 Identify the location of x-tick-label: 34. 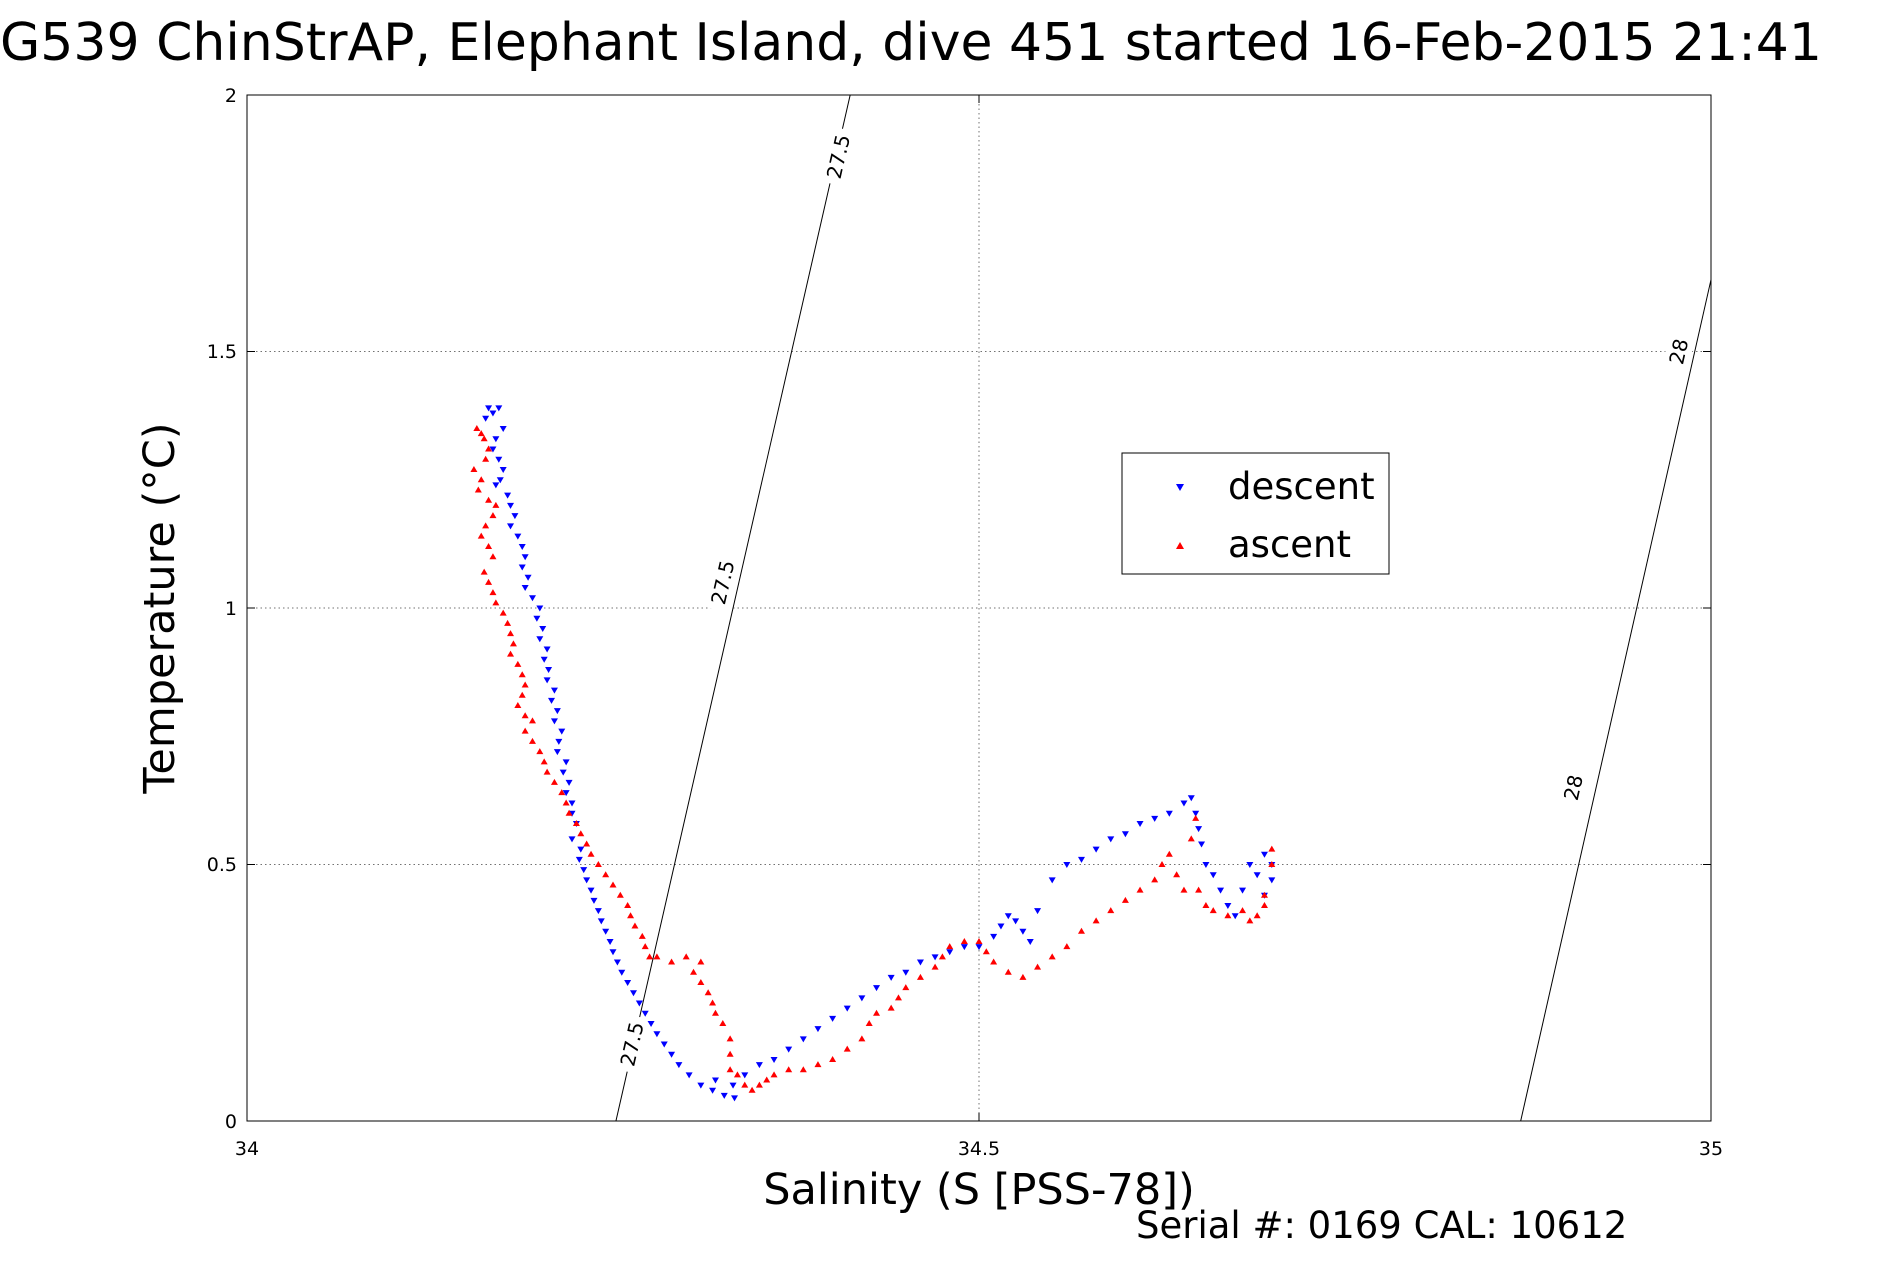
(247, 1149).